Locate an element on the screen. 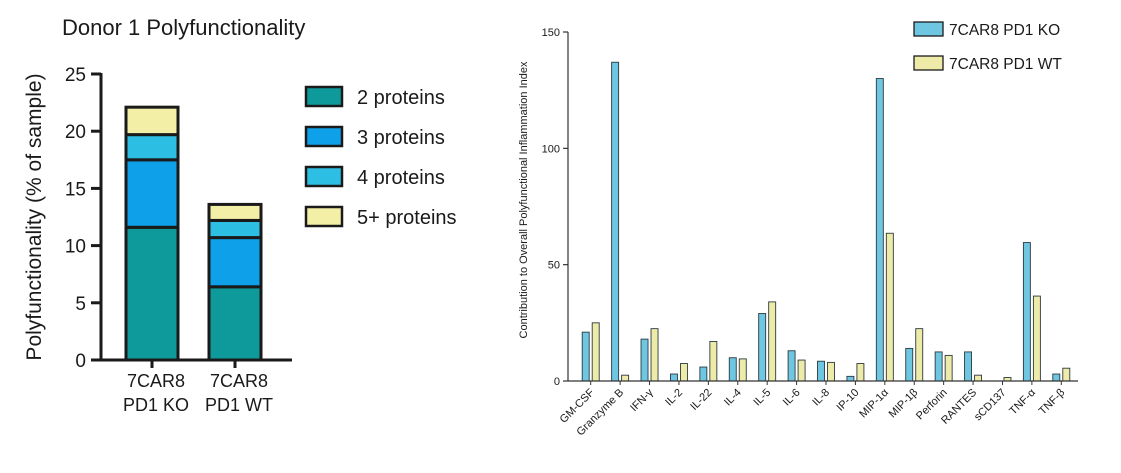 The height and width of the screenshot is (473, 1121). bar-7car8-pd1-ko-perforin is located at coordinates (938, 366).